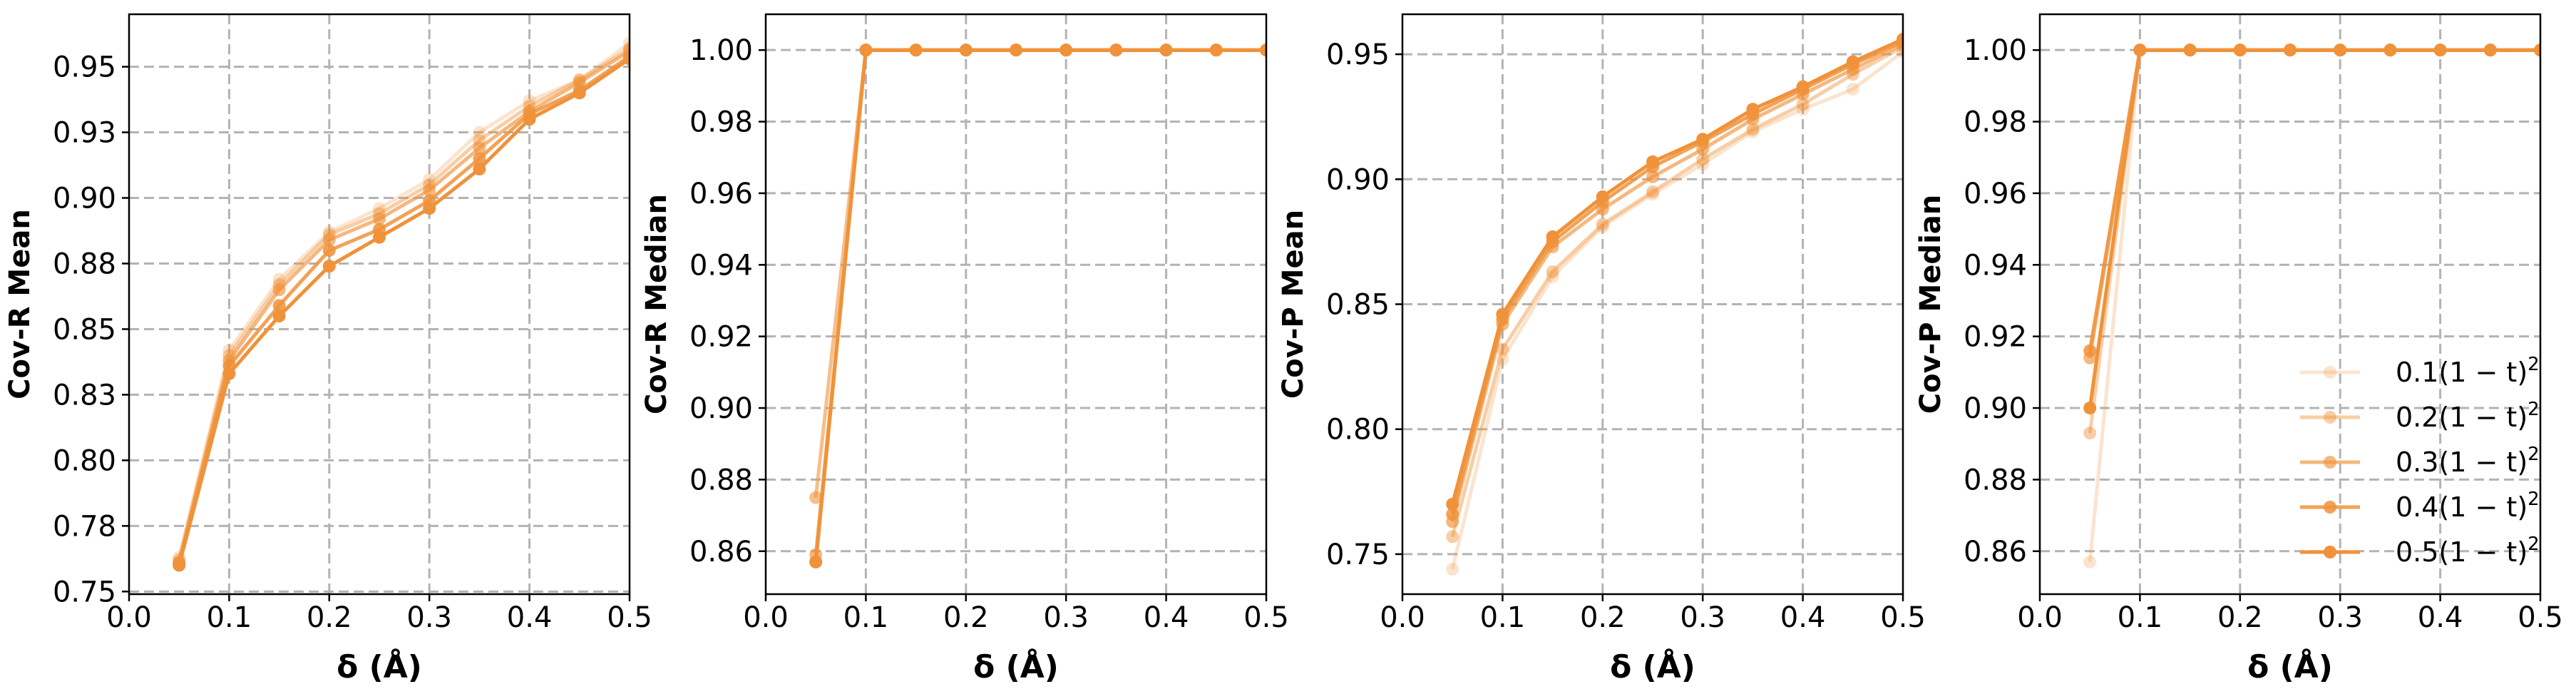 The image size is (2576, 699). Describe the element at coordinates (721, 337) in the screenshot. I see `y-tick-label: 0.92` at that location.